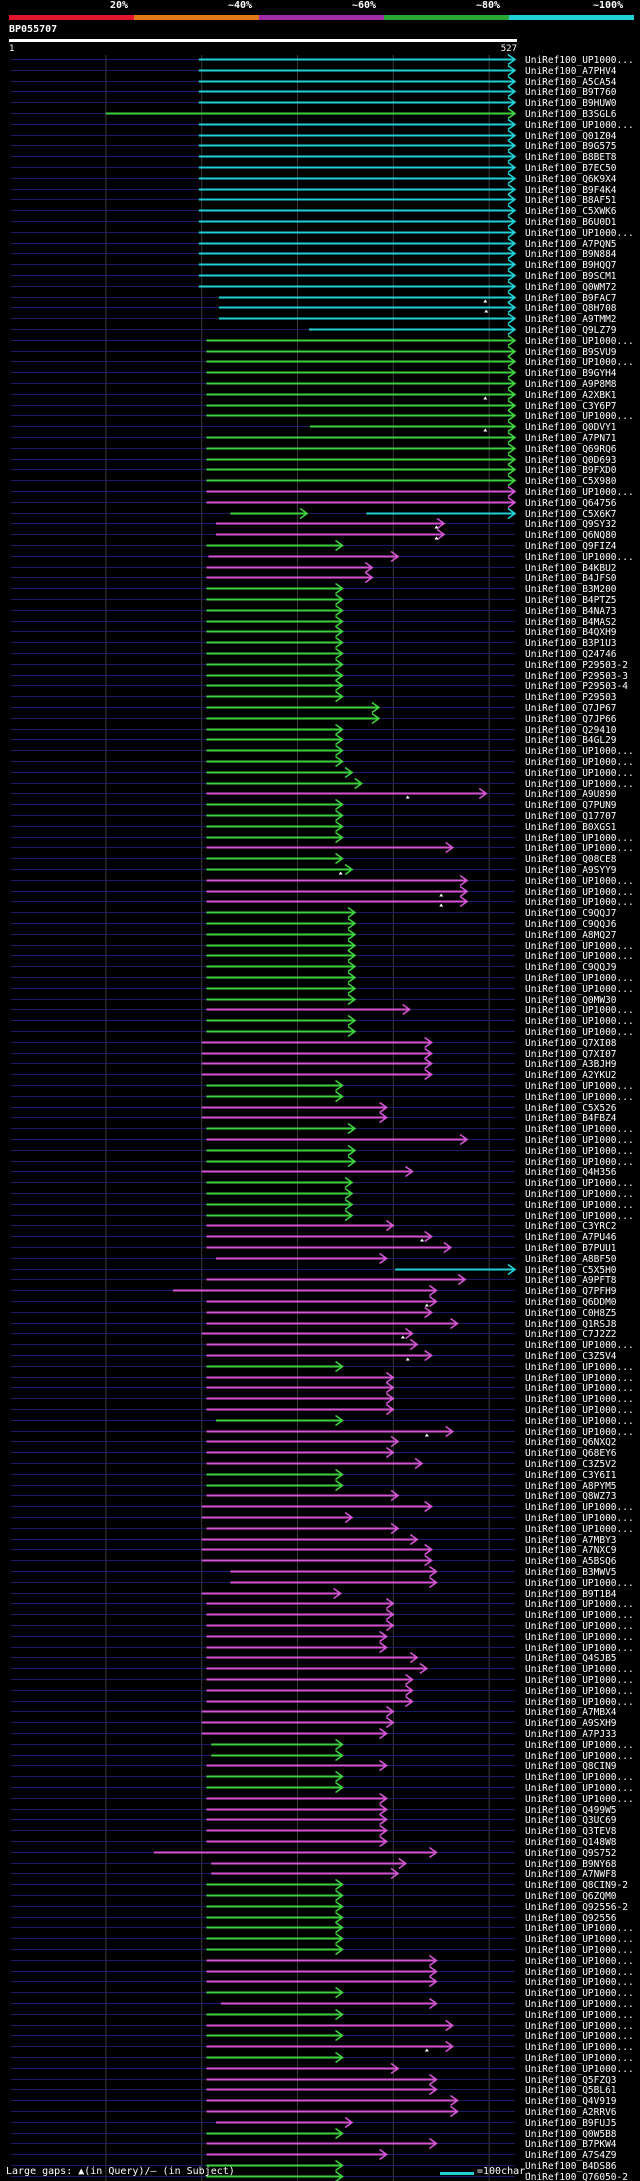 The width and height of the screenshot is (640, 2181). Describe the element at coordinates (571, 2080) in the screenshot. I see `hit-label: UniRef100_Q5FZQ3` at that location.